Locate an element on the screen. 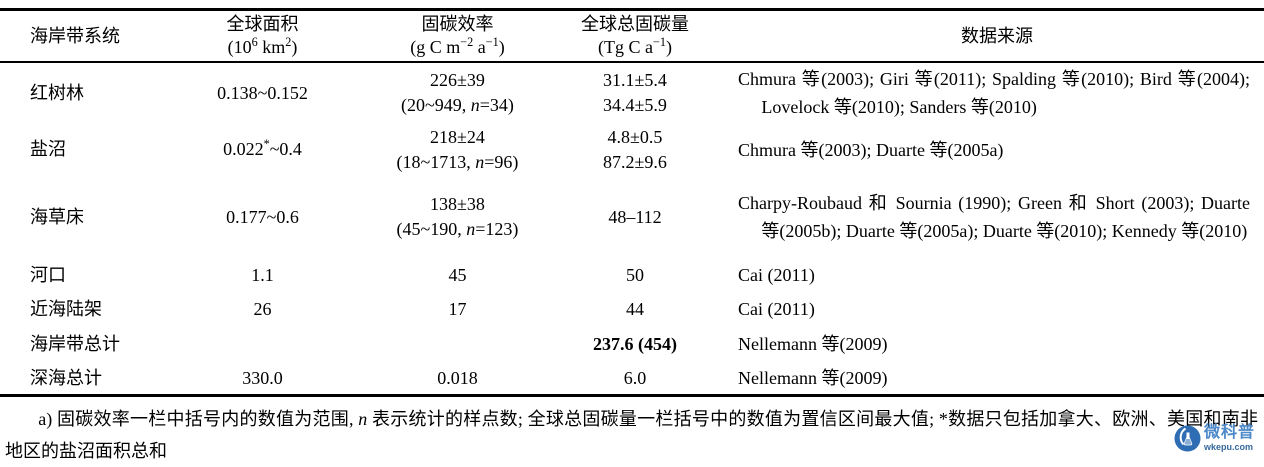  col-header-system: 海岸带系统 is located at coordinates (75, 36).